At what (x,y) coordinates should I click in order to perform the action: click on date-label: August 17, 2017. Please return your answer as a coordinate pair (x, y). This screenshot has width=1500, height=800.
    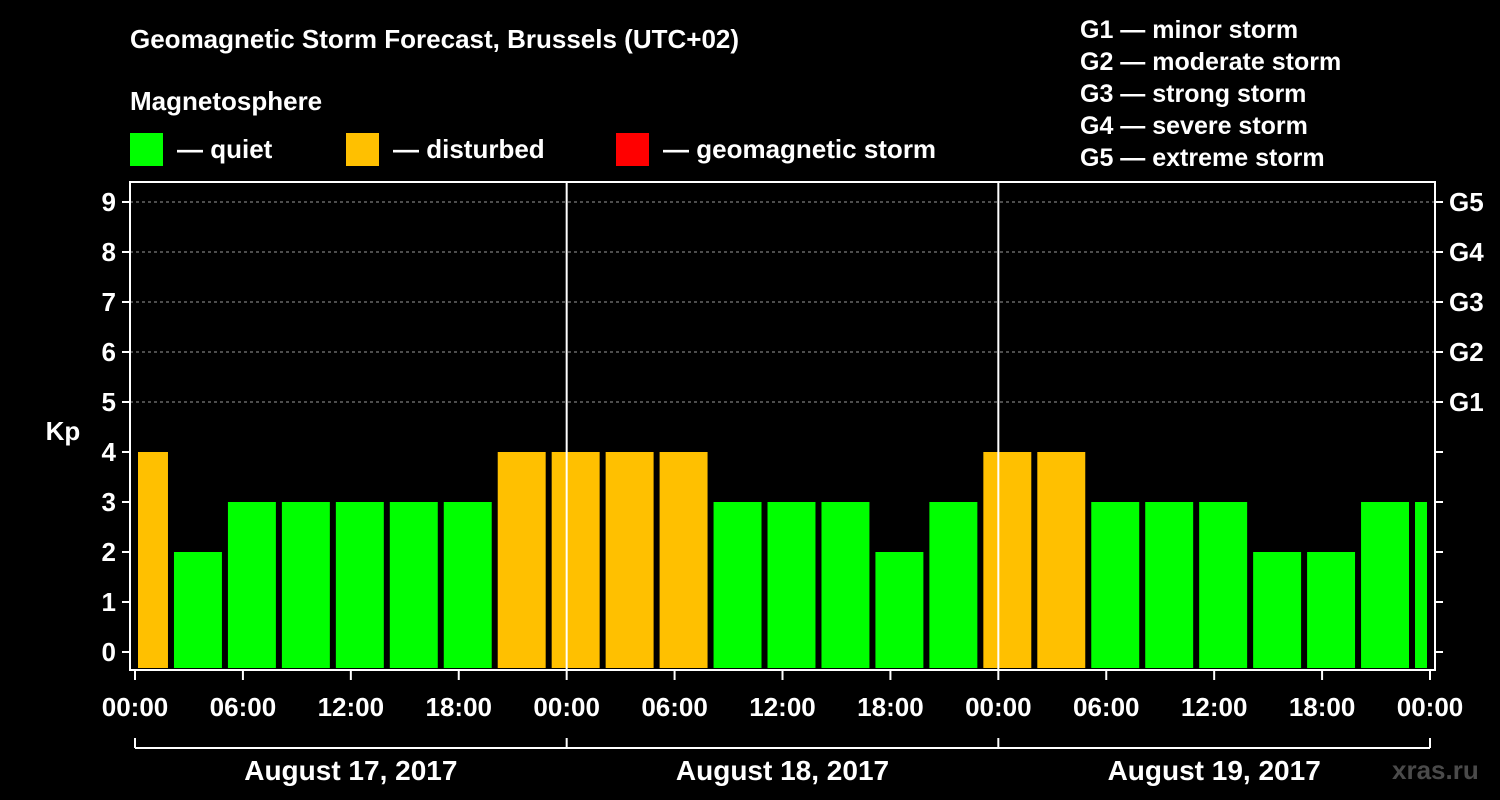
    Looking at the image, I should click on (350, 770).